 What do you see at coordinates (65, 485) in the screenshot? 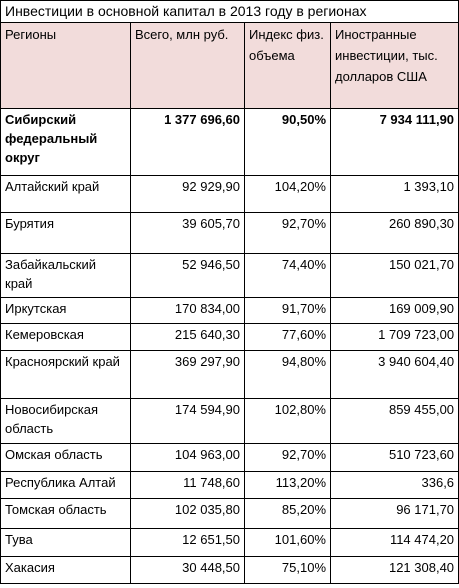
I see `region-cell: Республика Алтай` at bounding box center [65, 485].